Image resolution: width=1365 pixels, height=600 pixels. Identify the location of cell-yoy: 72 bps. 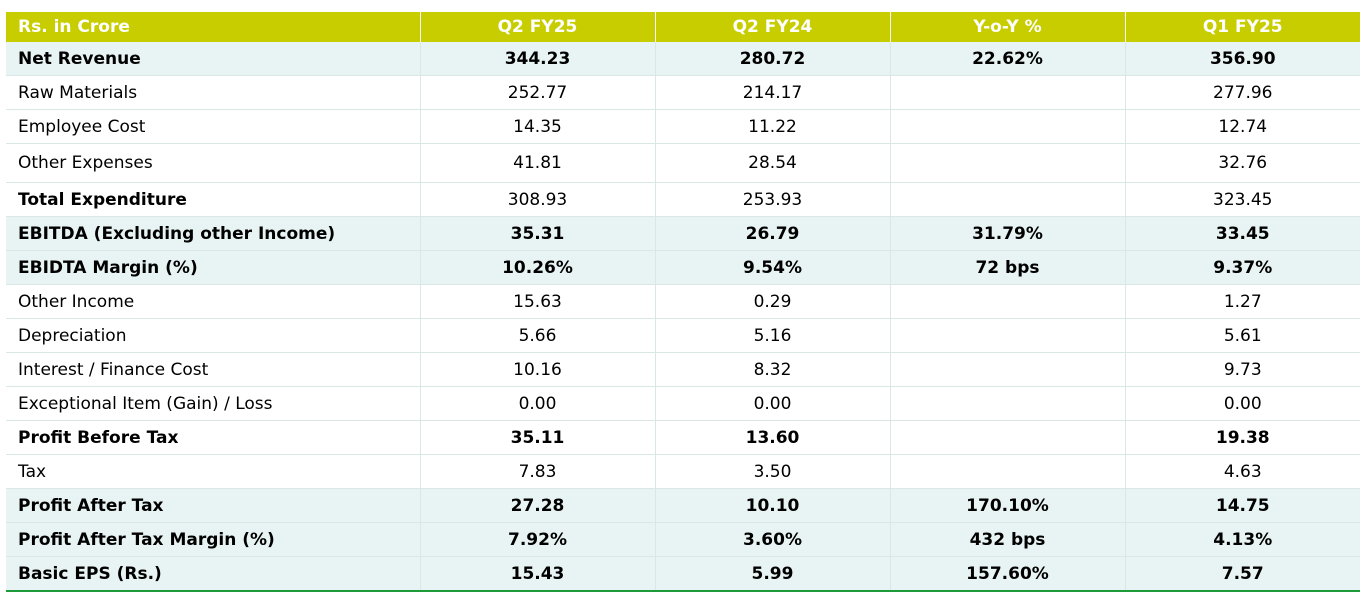
(1008, 267).